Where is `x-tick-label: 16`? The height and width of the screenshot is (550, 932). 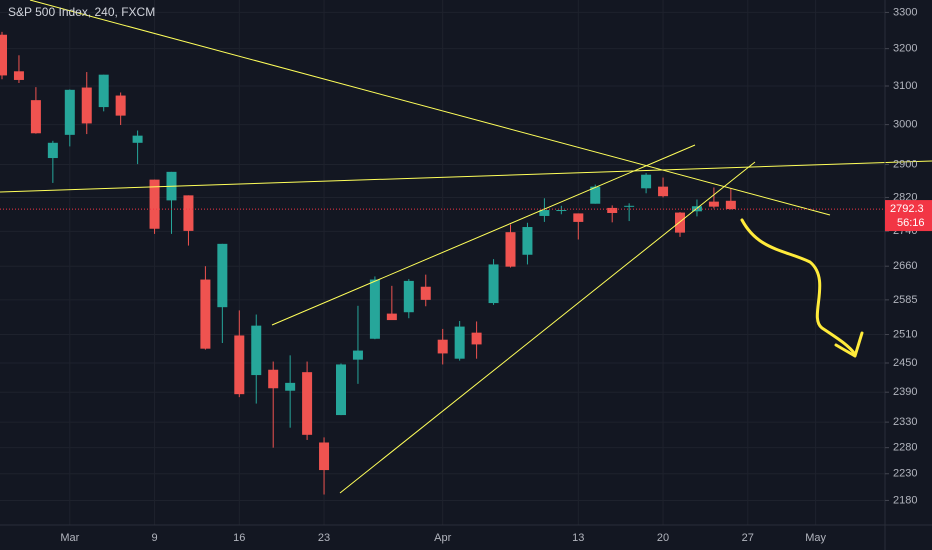
x-tick-label: 16 is located at coordinates (239, 538).